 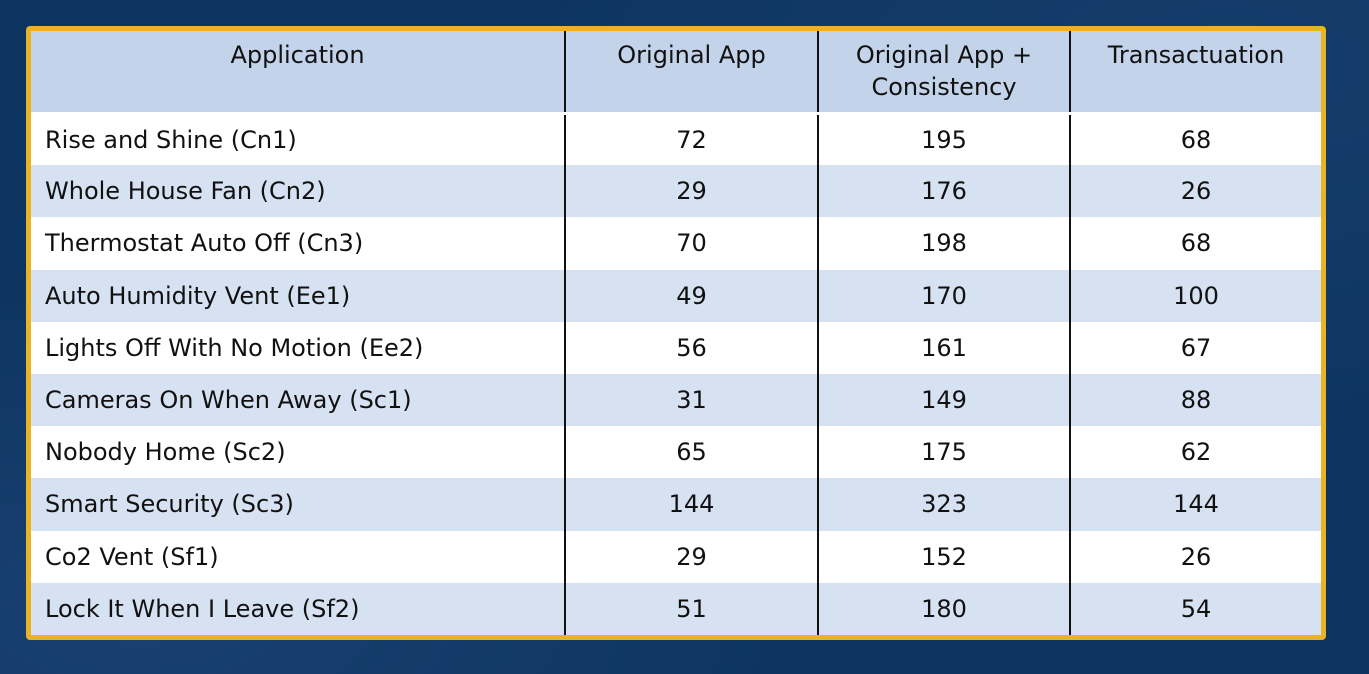 What do you see at coordinates (298, 139) in the screenshot?
I see `cell-application: Rise and Shine (Cn1)` at bounding box center [298, 139].